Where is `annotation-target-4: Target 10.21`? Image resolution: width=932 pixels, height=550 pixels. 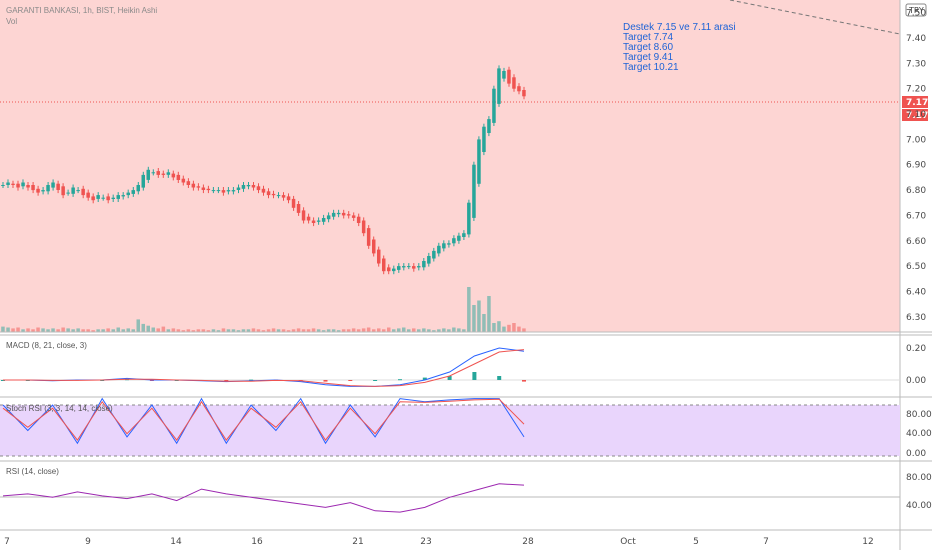 annotation-target-4: Target 10.21 is located at coordinates (651, 67).